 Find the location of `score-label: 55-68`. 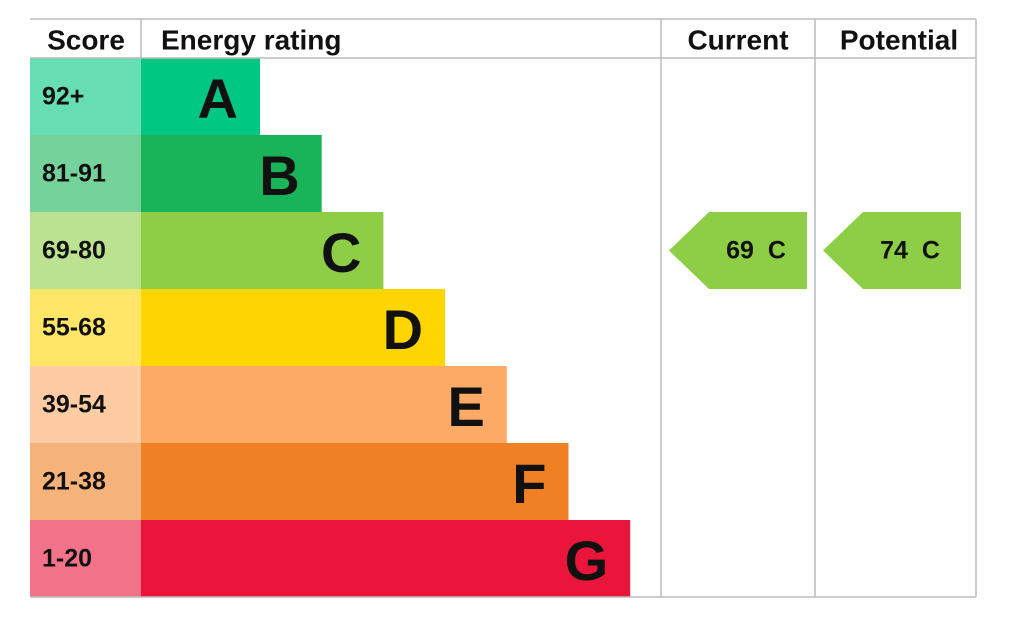

score-label: 55-68 is located at coordinates (74, 328).